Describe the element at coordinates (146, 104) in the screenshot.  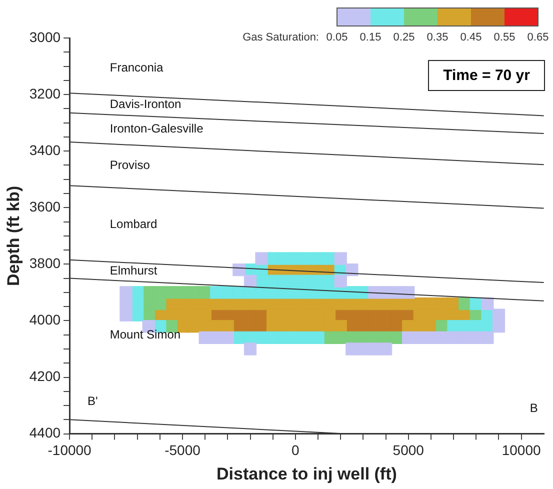
I see `annotation: Davis-Ironton` at that location.